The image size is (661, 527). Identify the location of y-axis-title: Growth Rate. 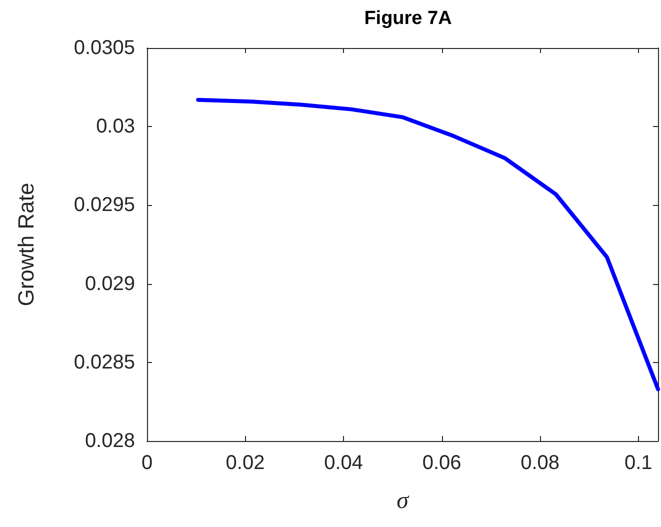
(26, 244).